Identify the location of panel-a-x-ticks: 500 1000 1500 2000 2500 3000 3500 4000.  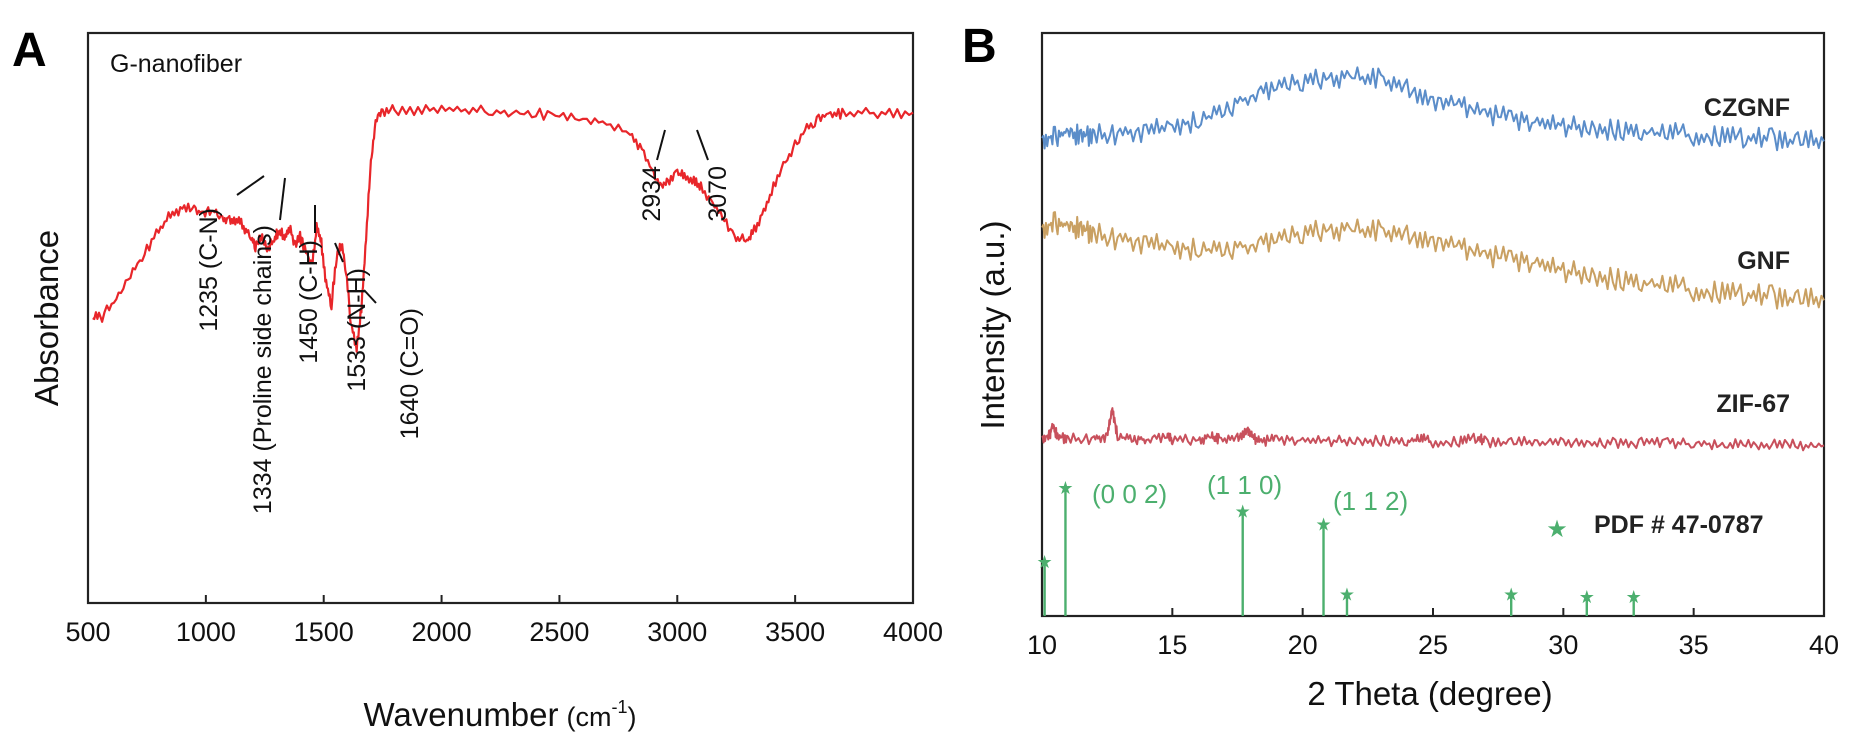
(504, 621).